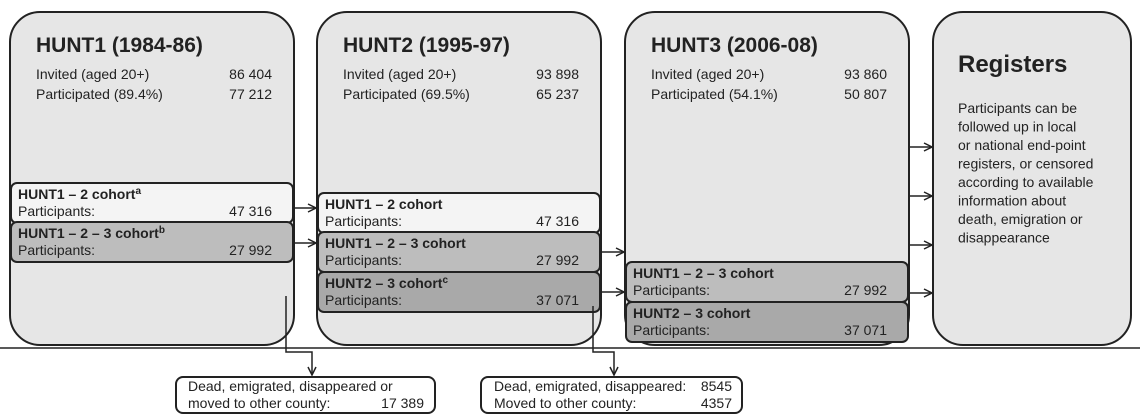  Describe the element at coordinates (716, 403) in the screenshot. I see `outcome-value: 4357` at that location.